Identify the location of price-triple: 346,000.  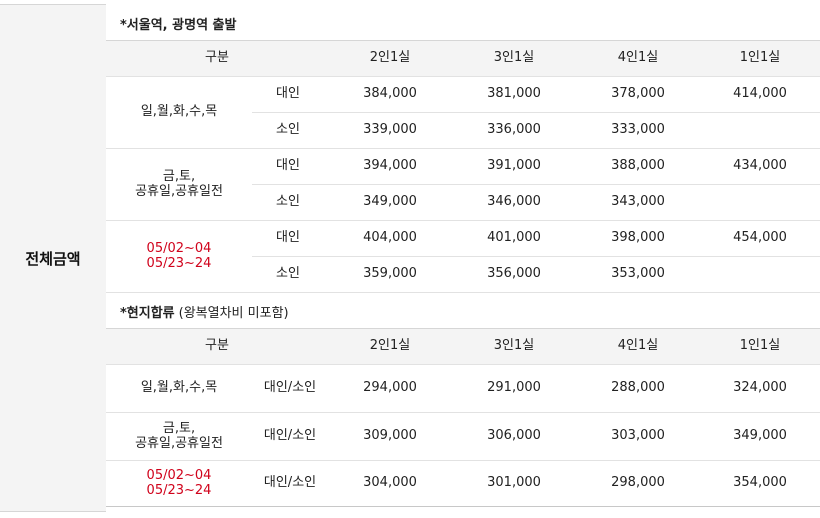
(514, 202).